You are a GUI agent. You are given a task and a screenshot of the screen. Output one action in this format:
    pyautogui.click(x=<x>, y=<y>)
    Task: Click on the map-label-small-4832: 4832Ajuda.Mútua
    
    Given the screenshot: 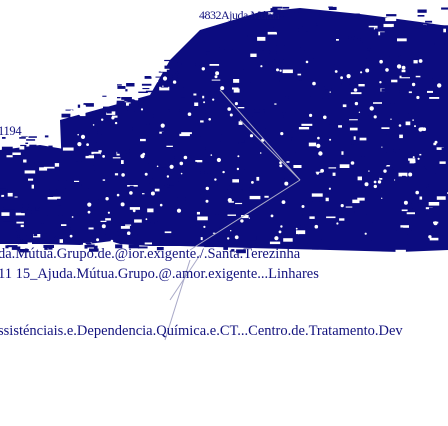 What is the action you would take?
    pyautogui.click(x=239, y=15)
    